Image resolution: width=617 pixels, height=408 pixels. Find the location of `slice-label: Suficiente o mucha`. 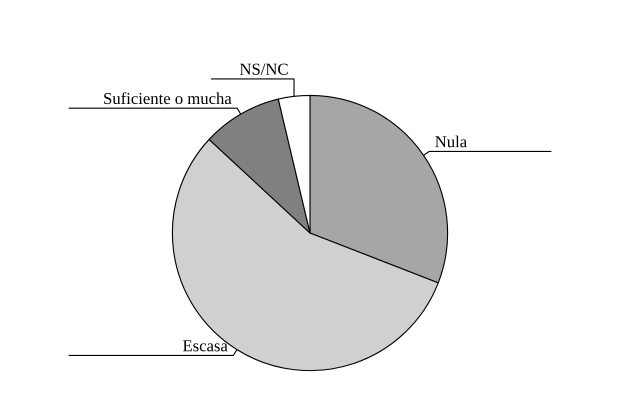

slice-label: Suficiente o mucha is located at coordinates (168, 98).